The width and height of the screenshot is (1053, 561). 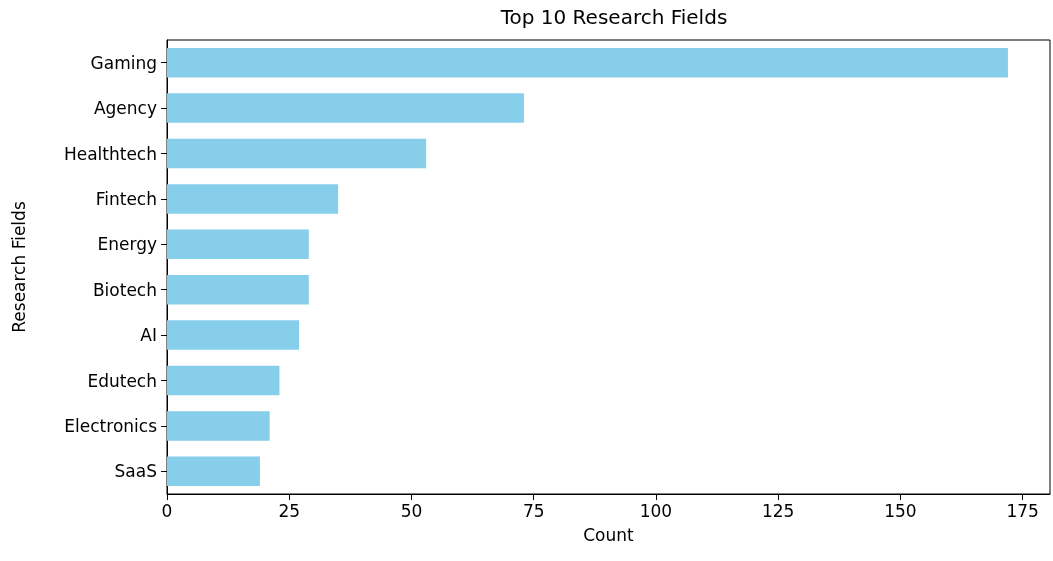 I want to click on y-tick-label: Energy, so click(x=127, y=244).